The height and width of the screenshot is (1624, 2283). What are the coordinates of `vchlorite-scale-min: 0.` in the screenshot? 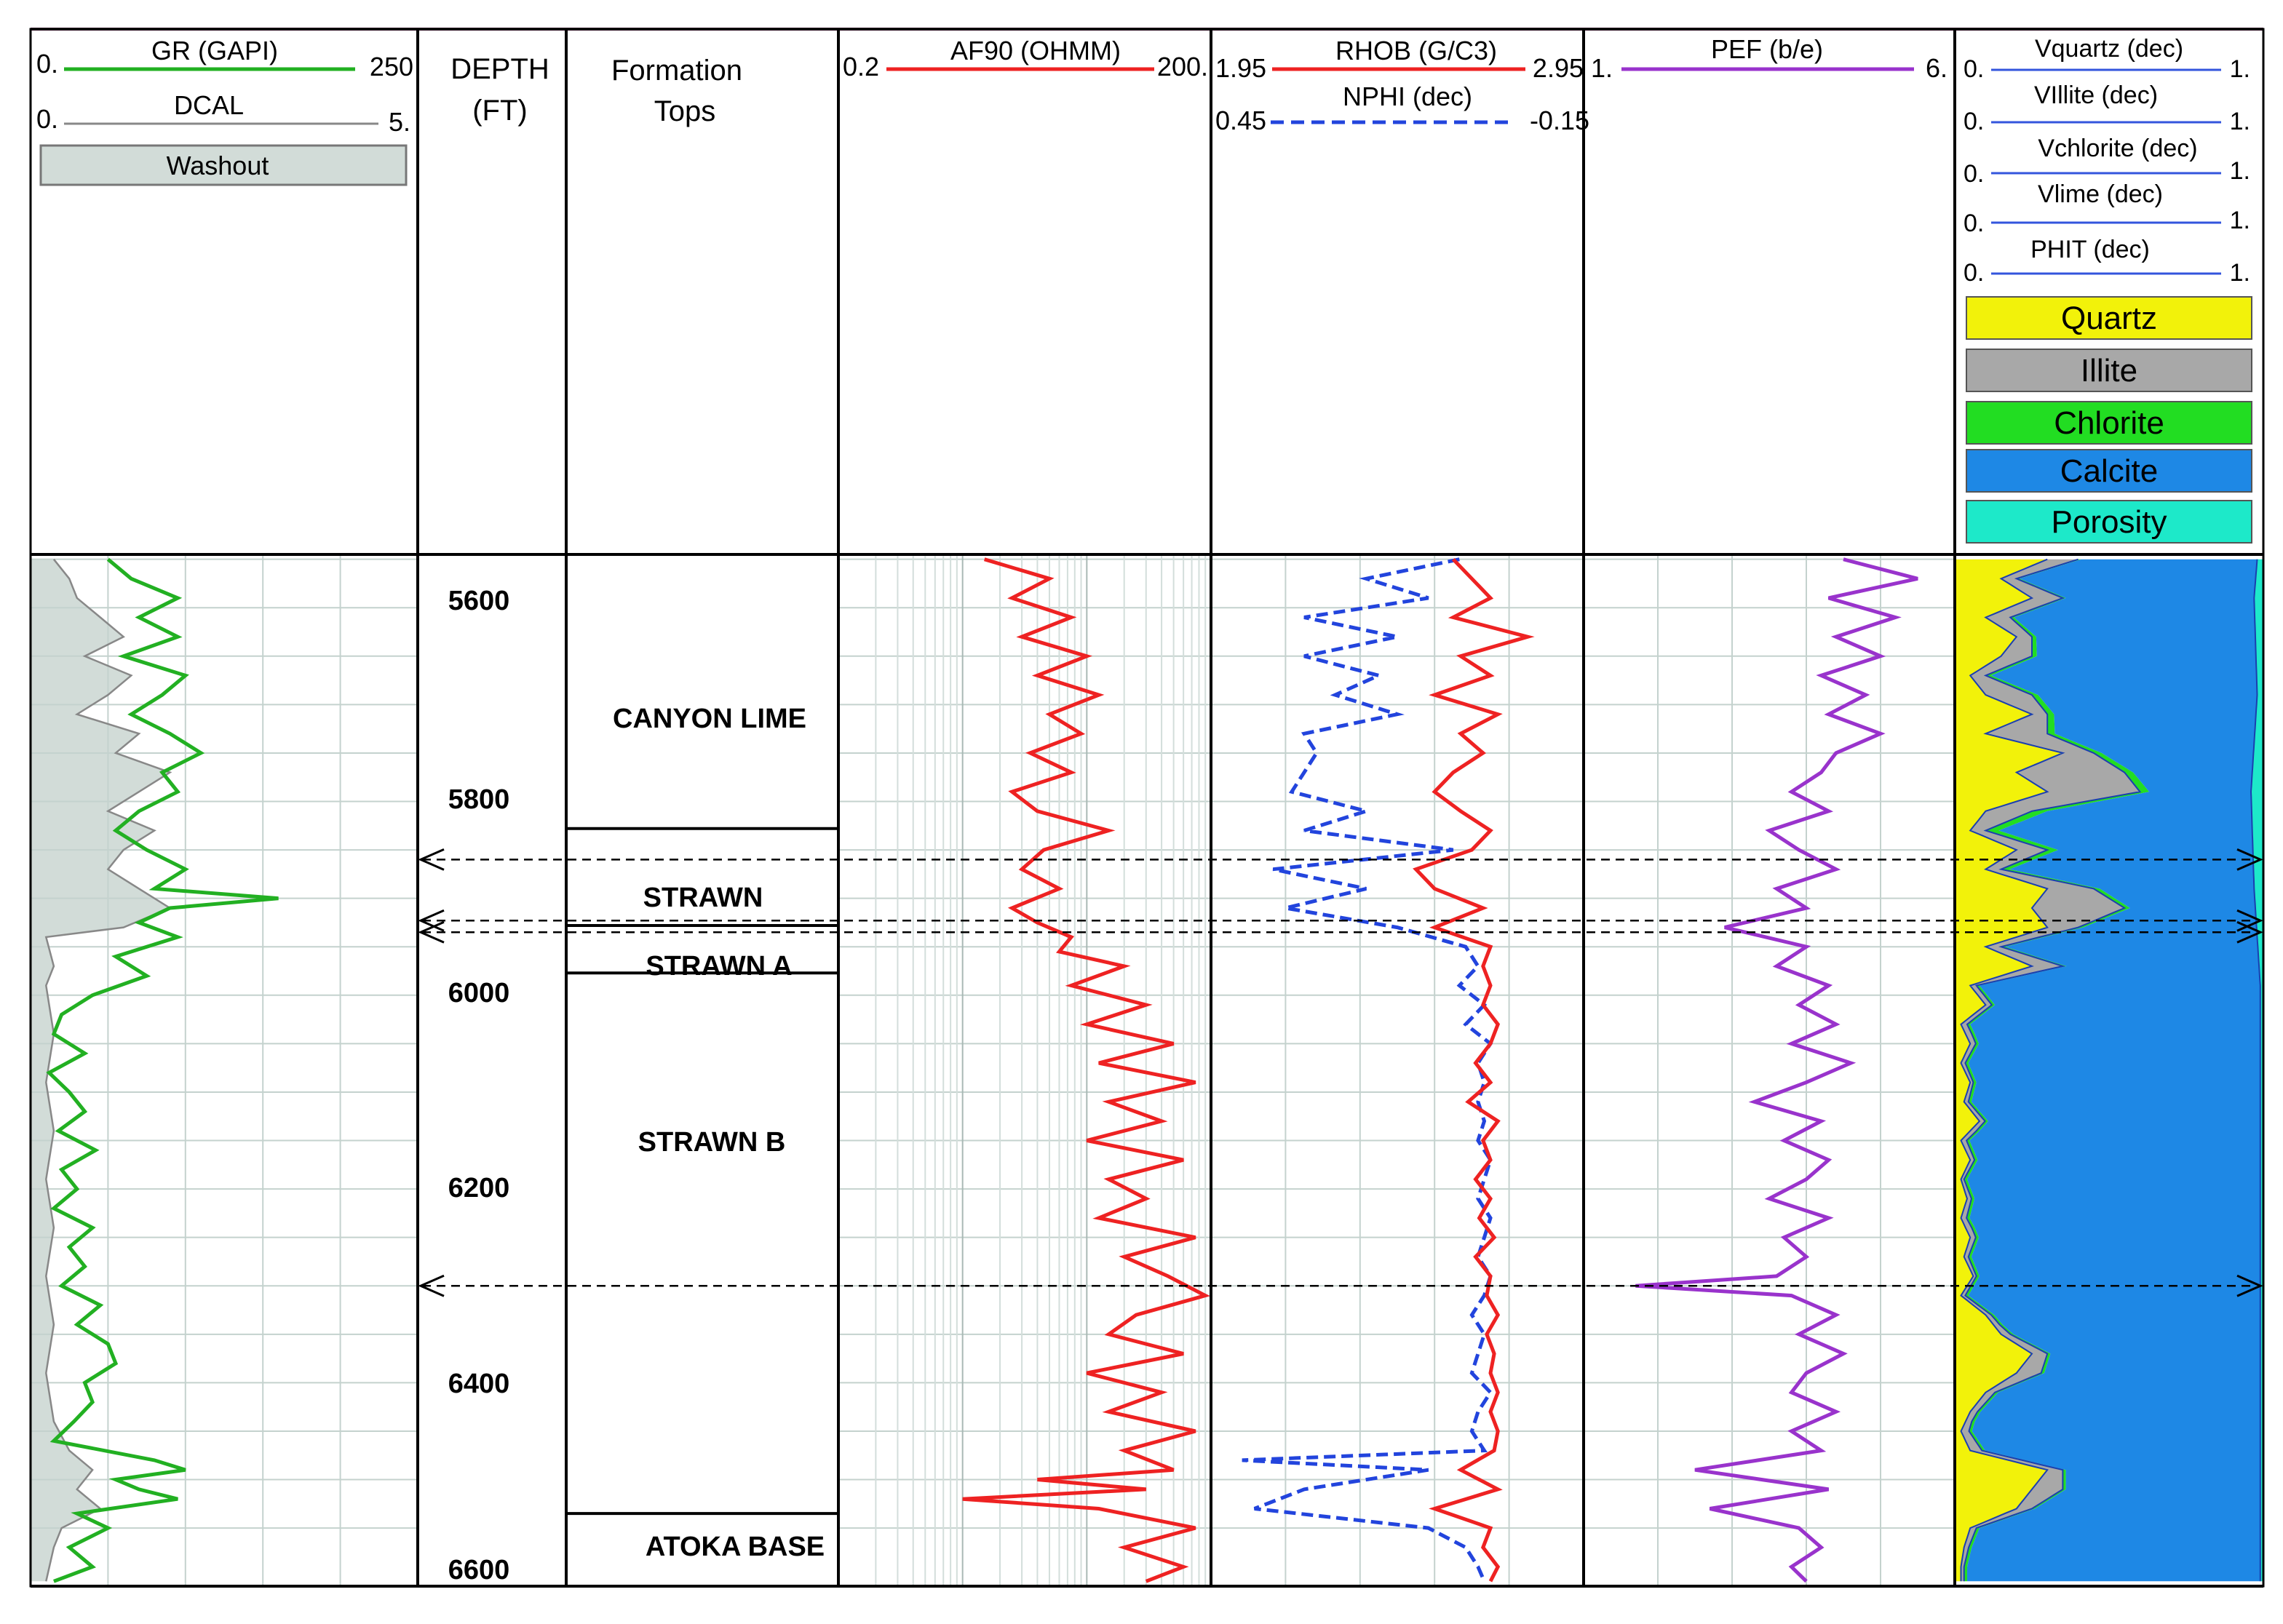 It's located at (1974, 174).